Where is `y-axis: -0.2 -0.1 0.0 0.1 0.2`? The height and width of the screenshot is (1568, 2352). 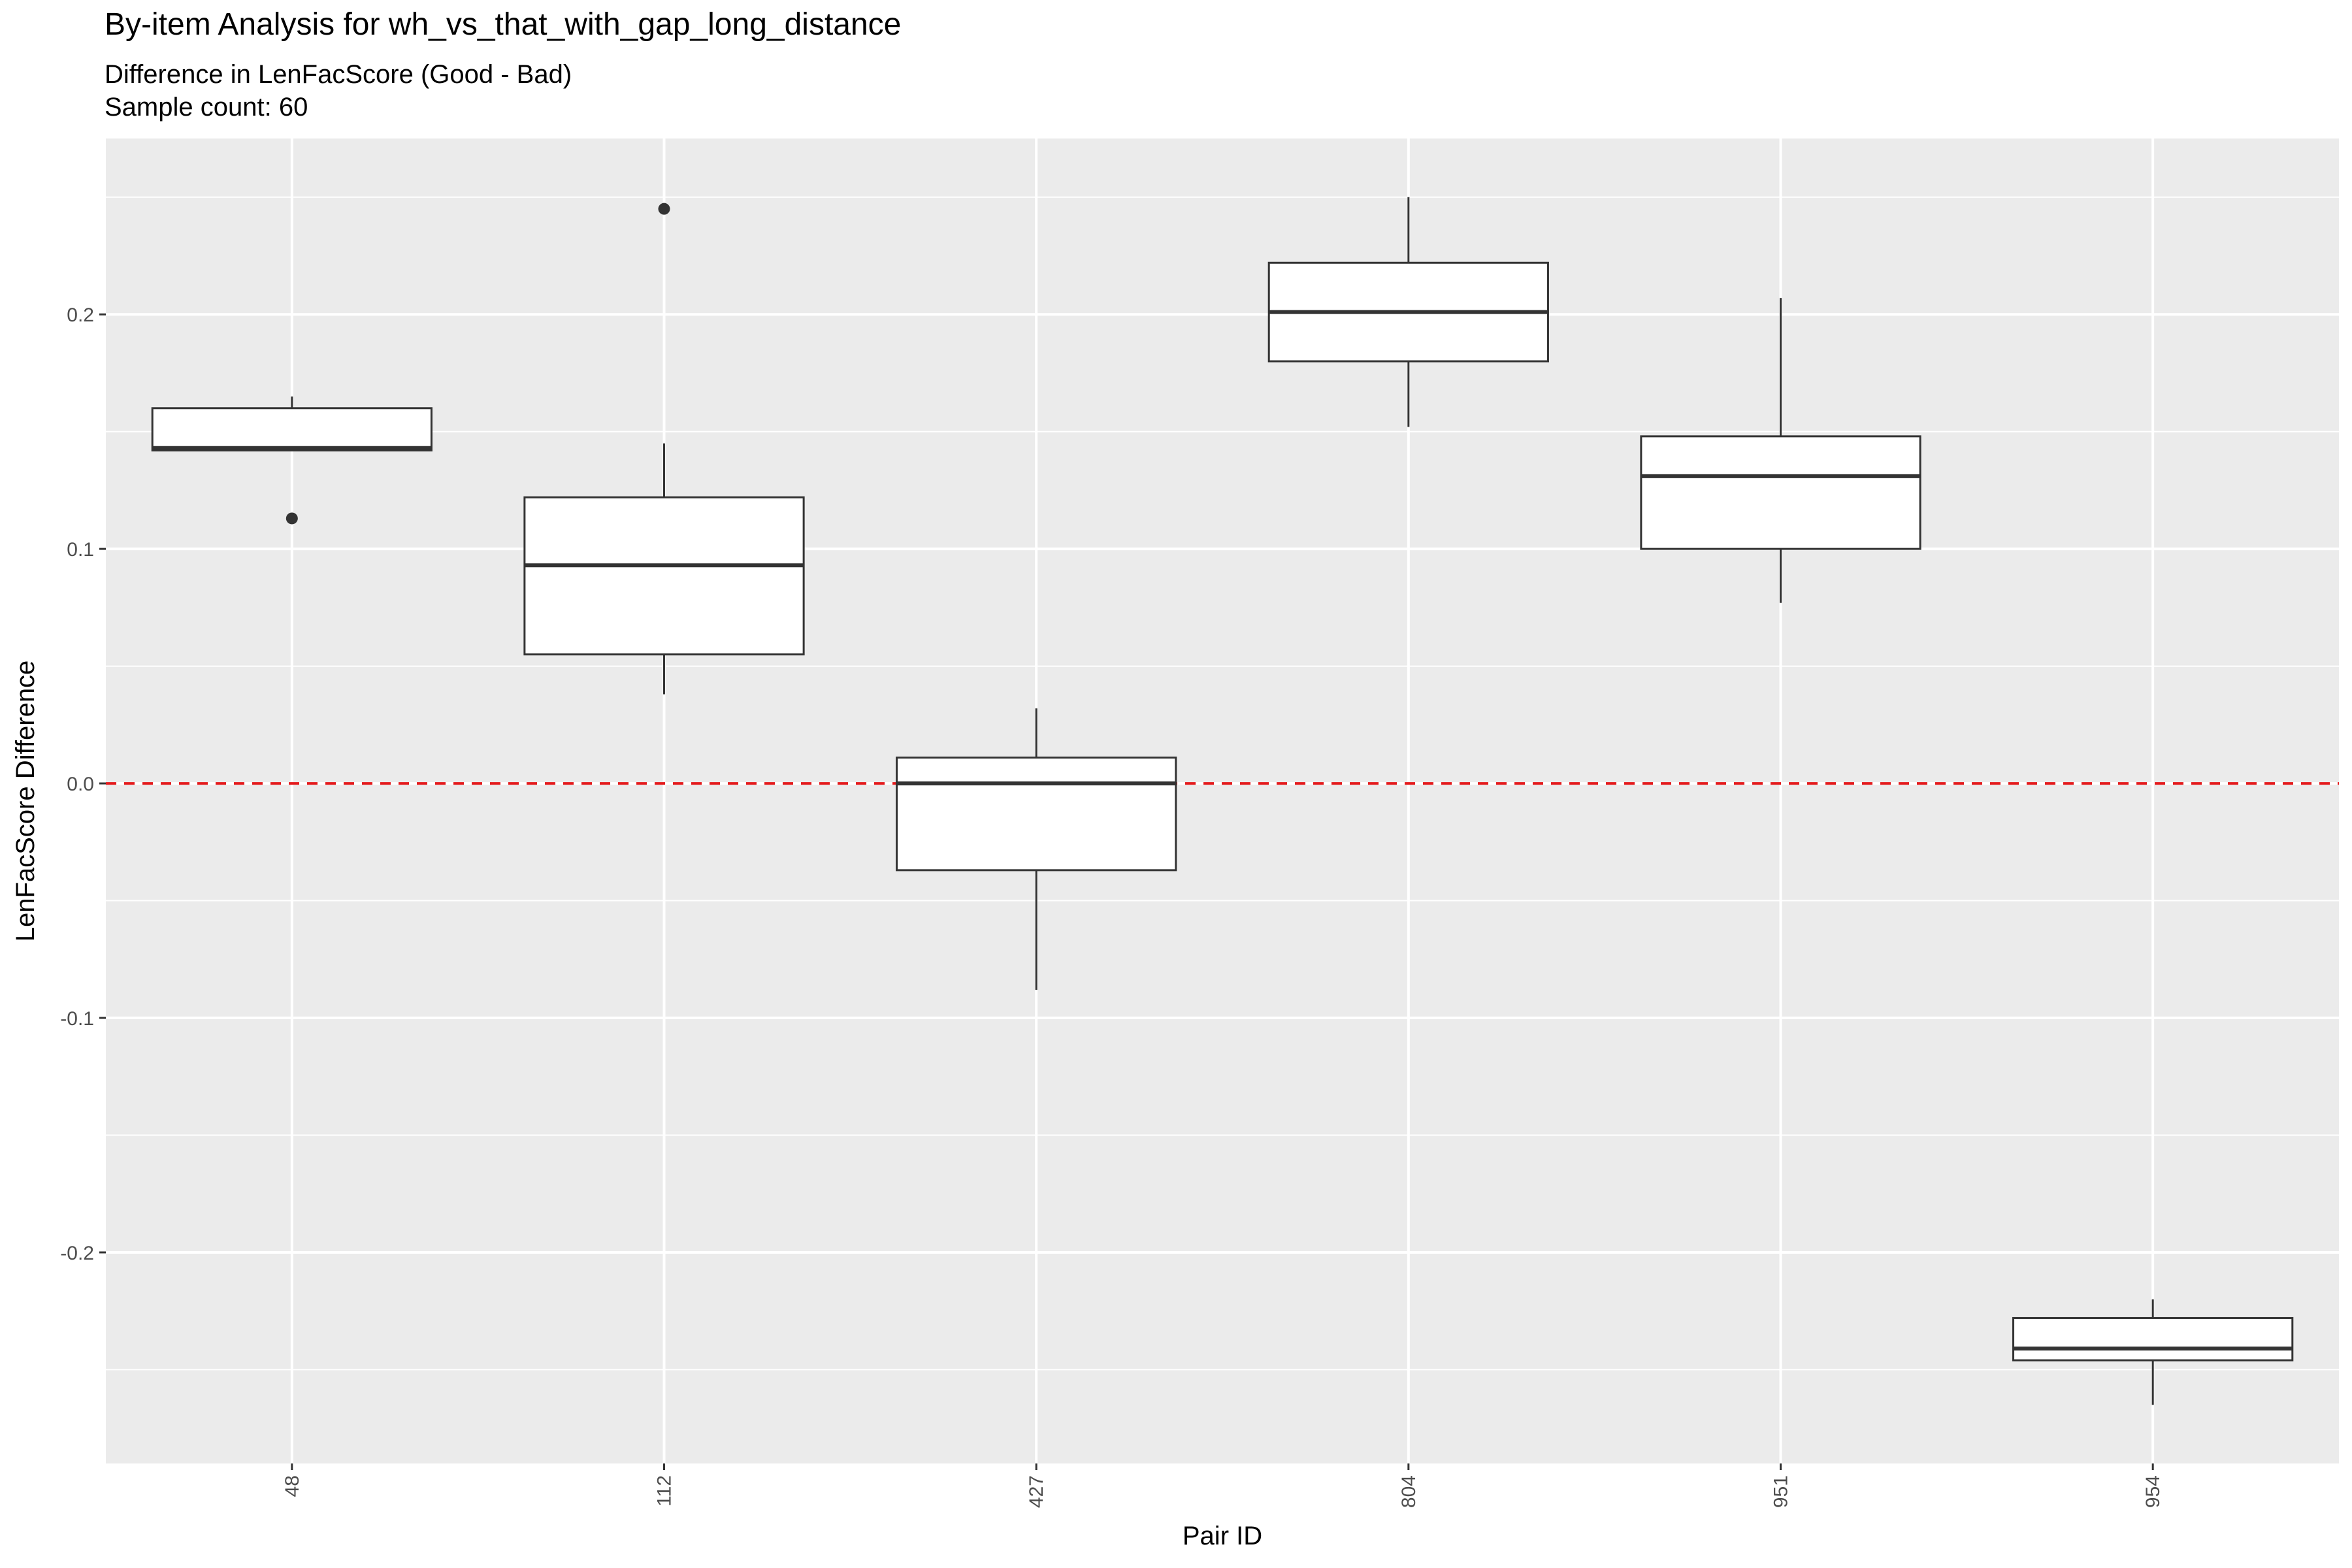
y-axis: -0.2 -0.1 0.0 0.1 0.2 is located at coordinates (83, 784).